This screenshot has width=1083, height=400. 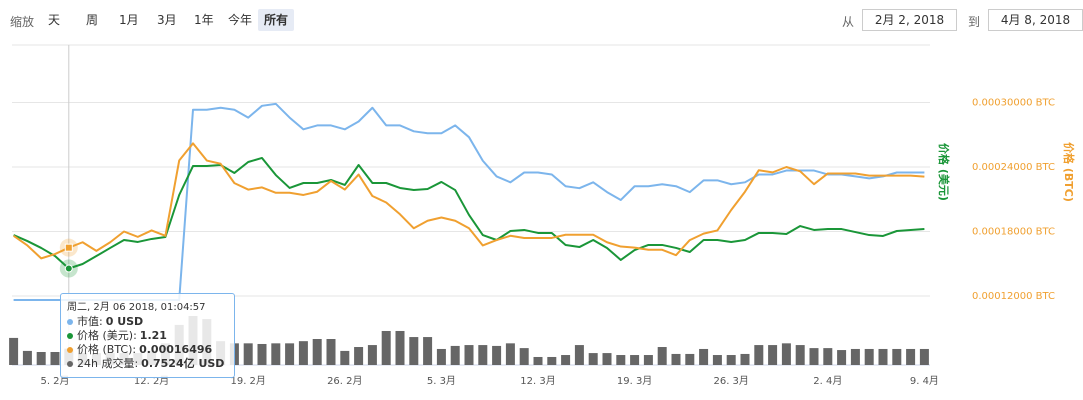 I want to click on x-tick-label: 12. 2月, so click(x=151, y=381).